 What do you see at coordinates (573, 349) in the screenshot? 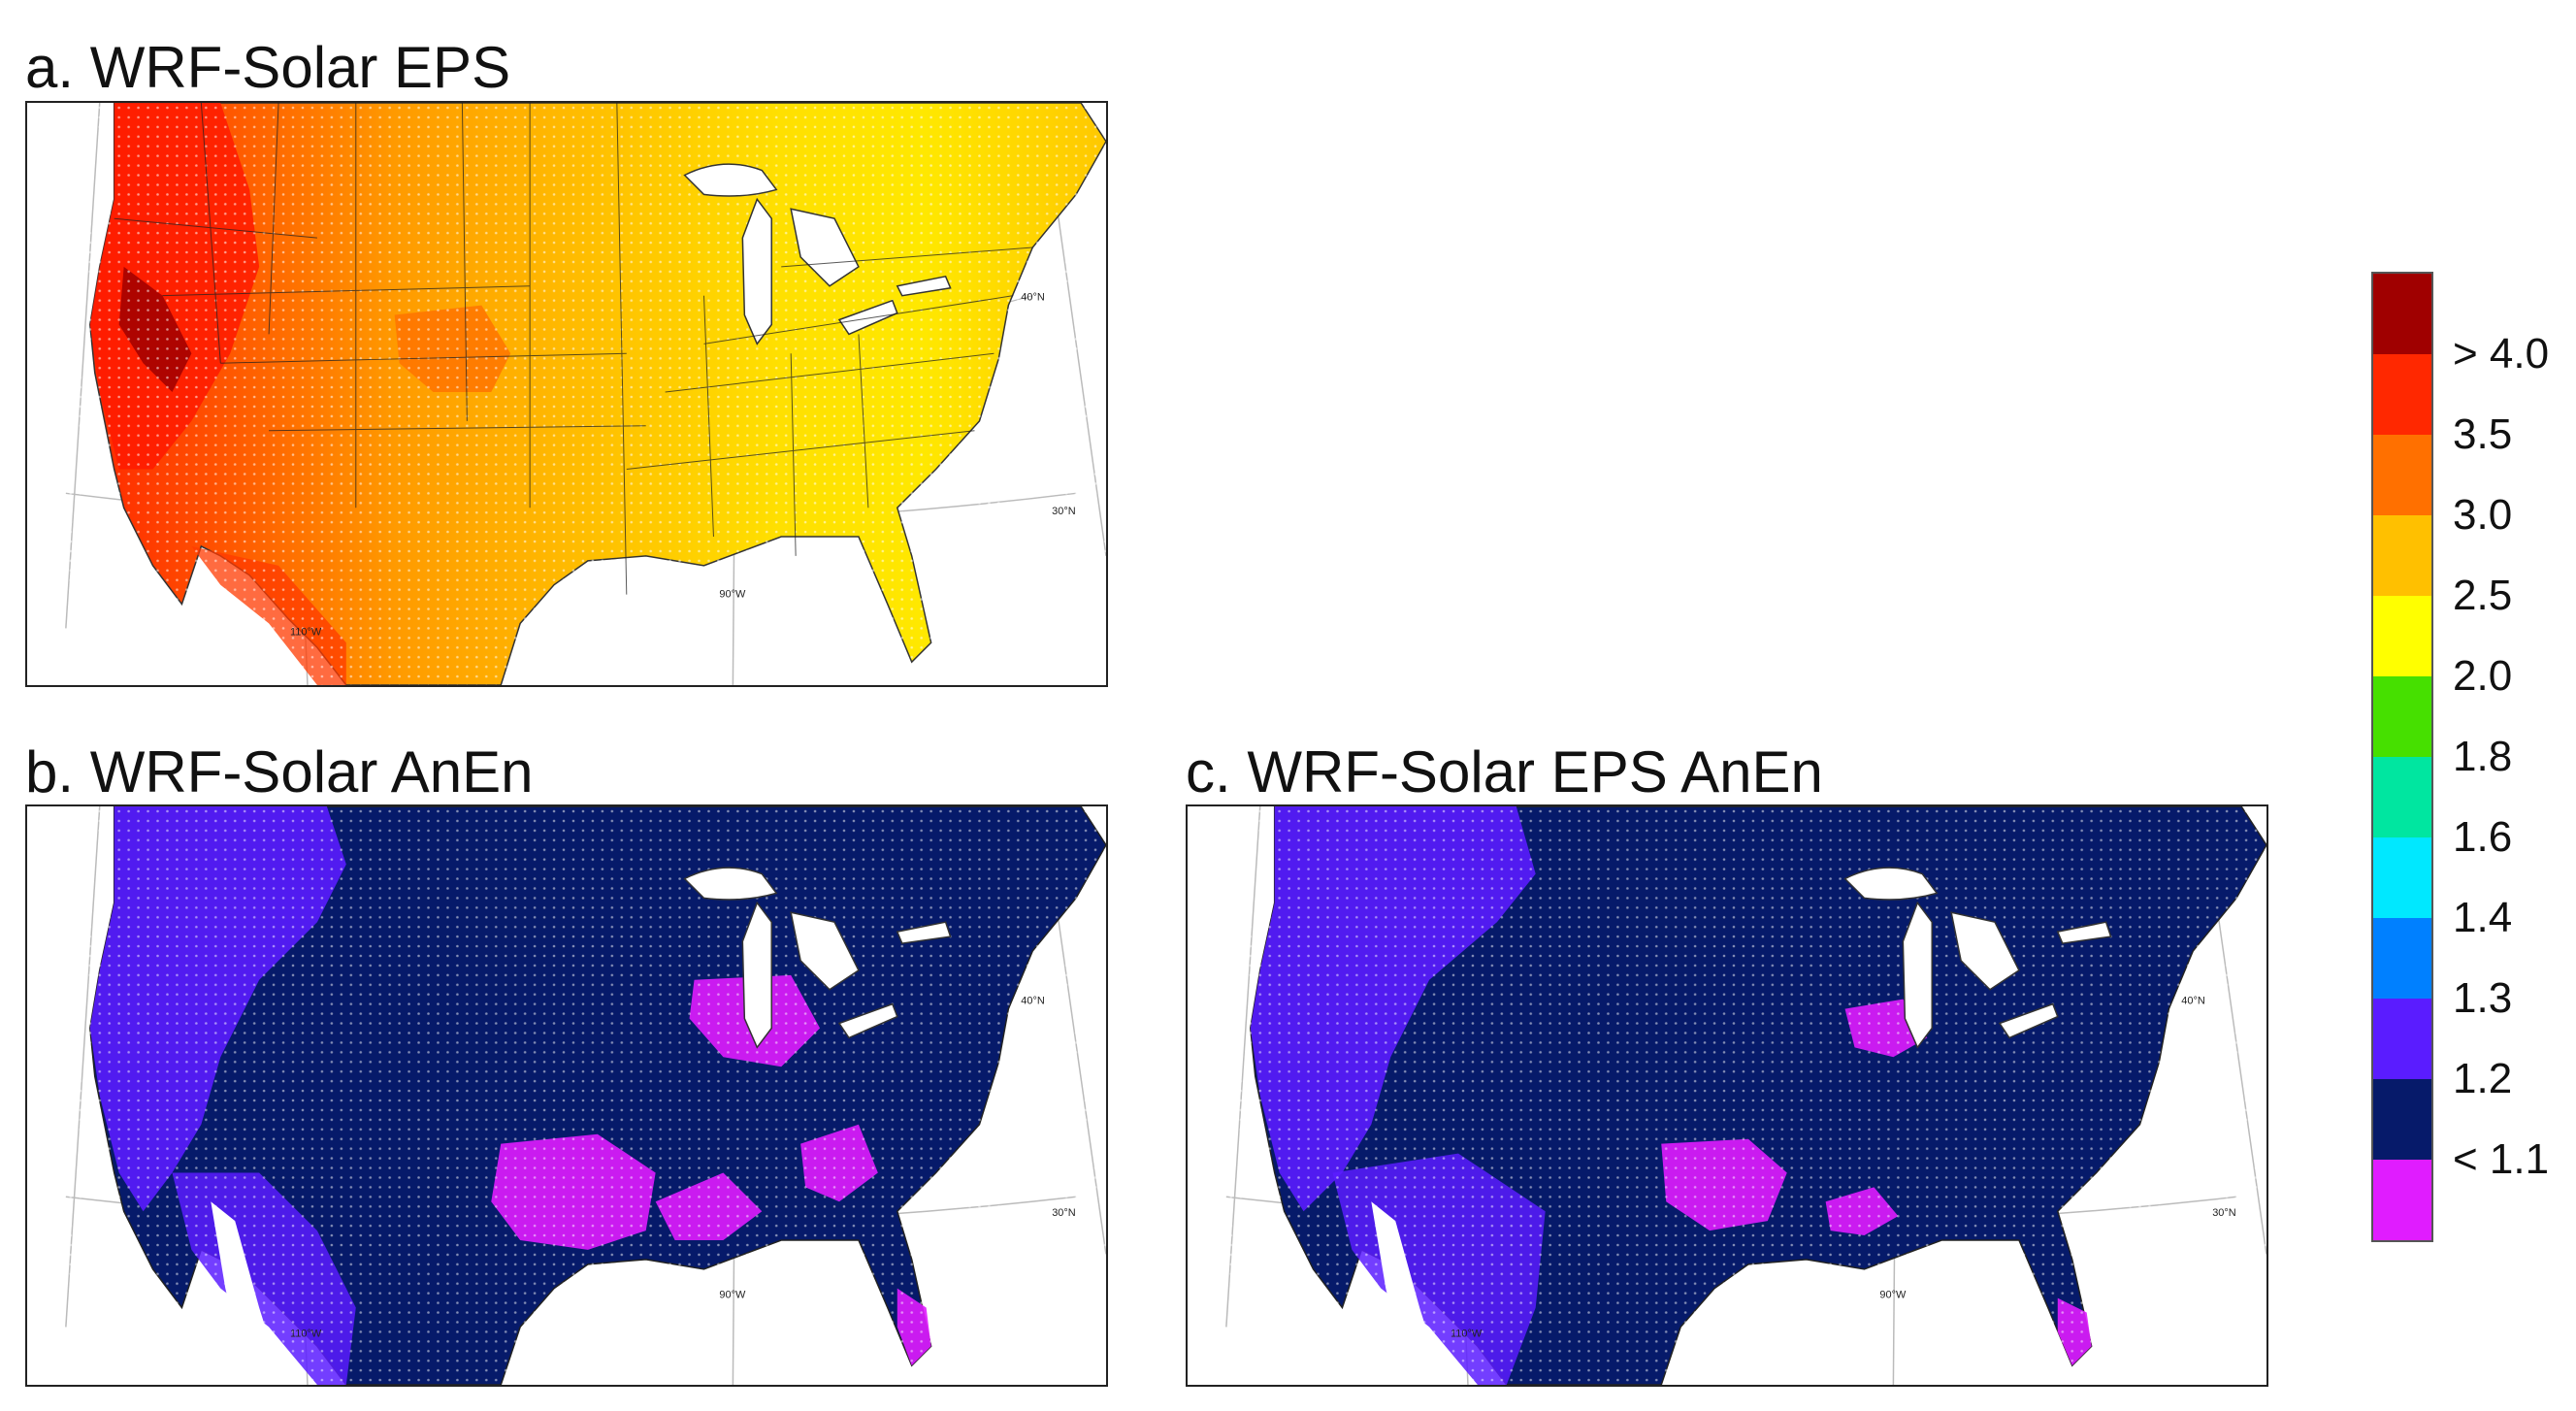
I see `state-borders` at bounding box center [573, 349].